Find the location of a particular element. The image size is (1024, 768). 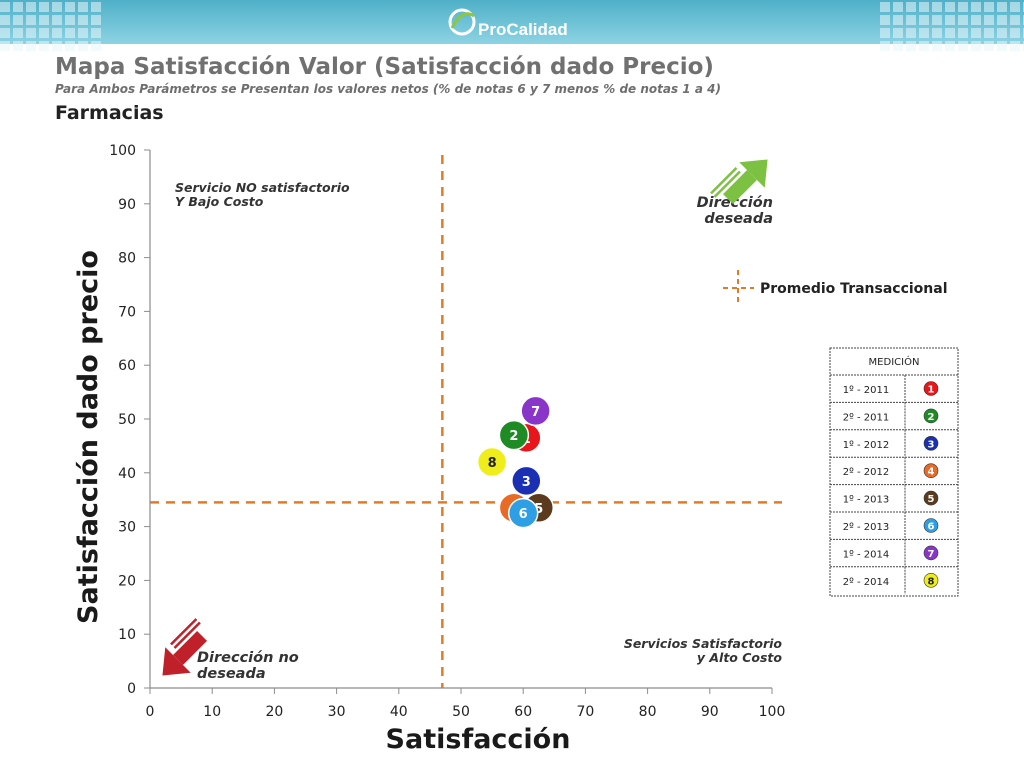

procalidad-logo-icon is located at coordinates (462, 22).